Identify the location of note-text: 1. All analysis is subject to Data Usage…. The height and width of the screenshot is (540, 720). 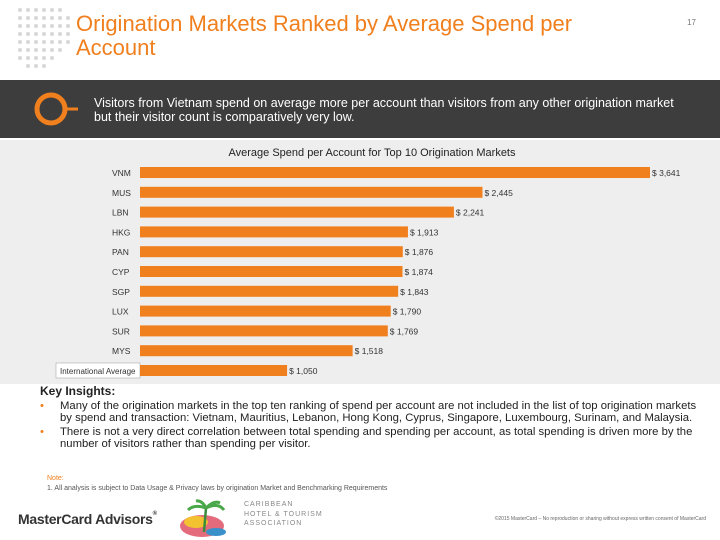
(217, 488).